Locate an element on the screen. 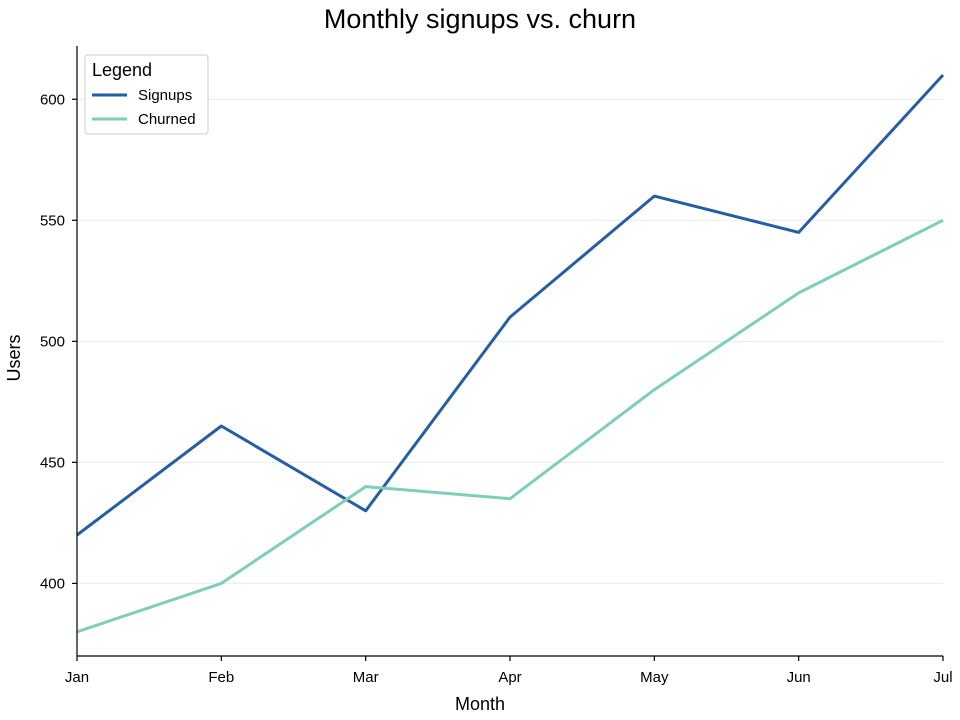  y-tick-label-400: 400 is located at coordinates (52, 583).